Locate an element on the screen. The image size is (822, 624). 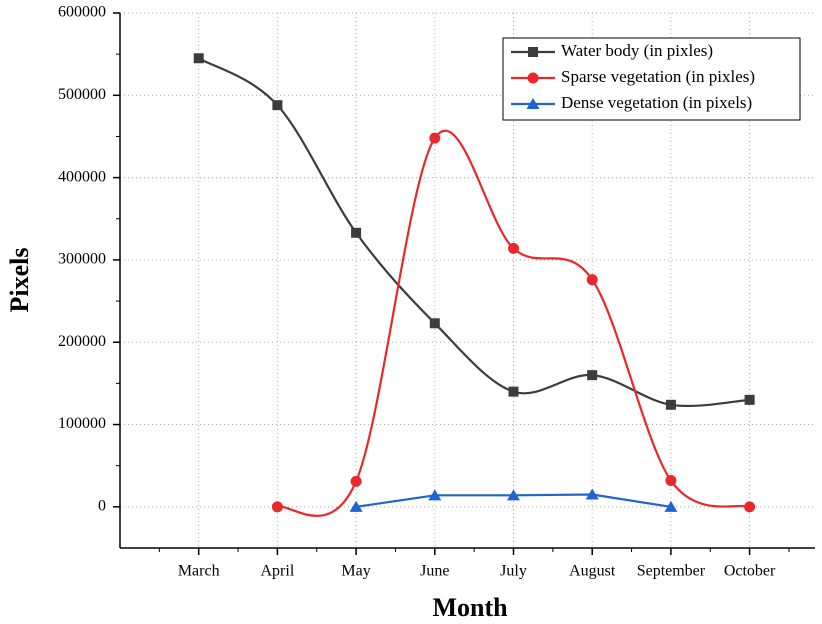
y-tick-label: 300000 is located at coordinates (82, 259).